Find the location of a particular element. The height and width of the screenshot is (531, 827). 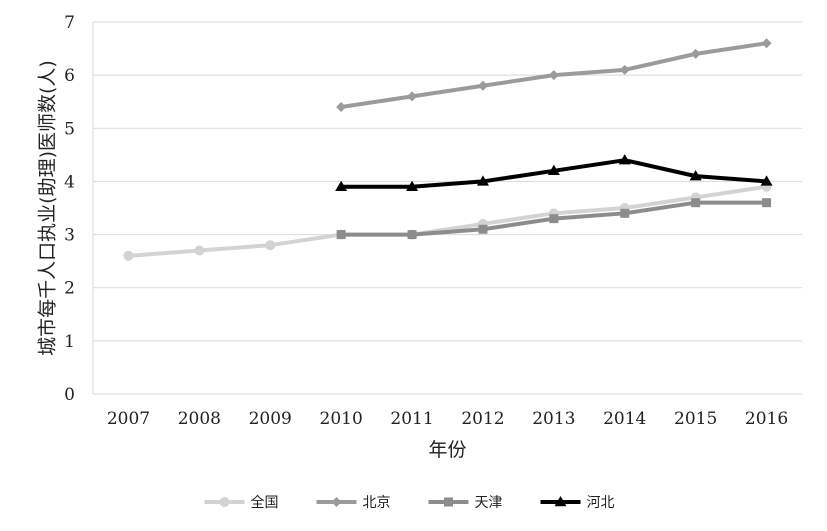

legend-item: 全国 is located at coordinates (241, 502).